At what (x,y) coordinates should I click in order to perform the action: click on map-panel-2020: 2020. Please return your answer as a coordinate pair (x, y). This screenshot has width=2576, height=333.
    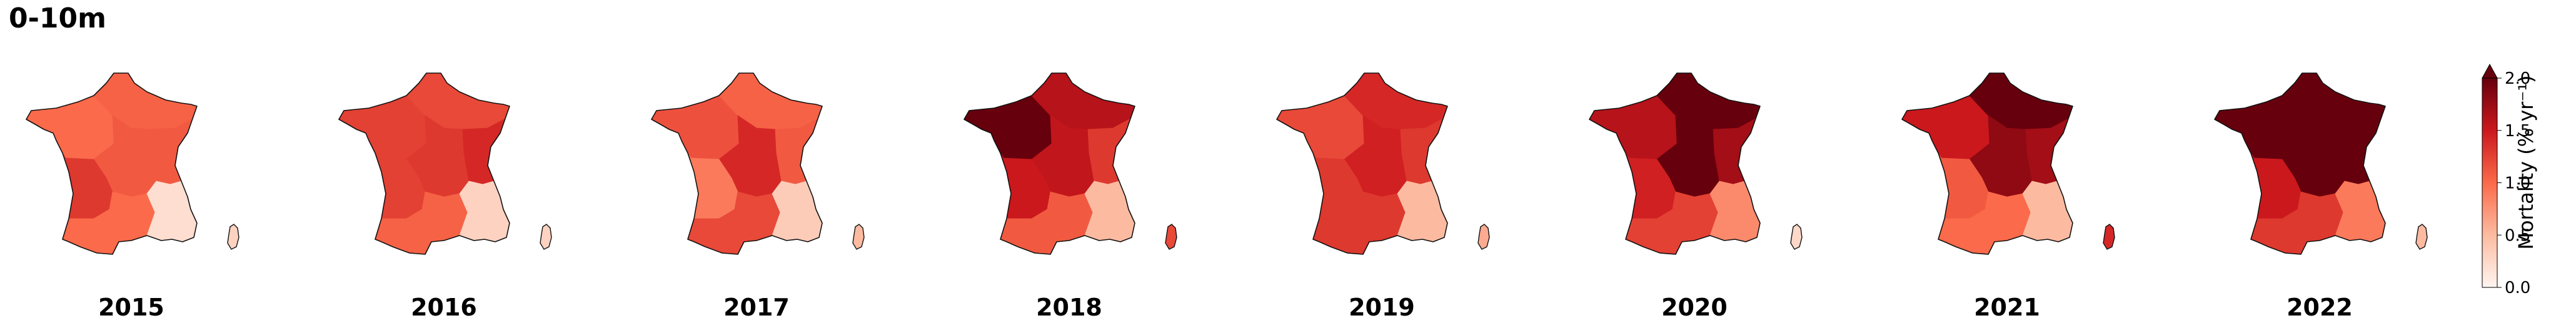
    Looking at the image, I should click on (1694, 190).